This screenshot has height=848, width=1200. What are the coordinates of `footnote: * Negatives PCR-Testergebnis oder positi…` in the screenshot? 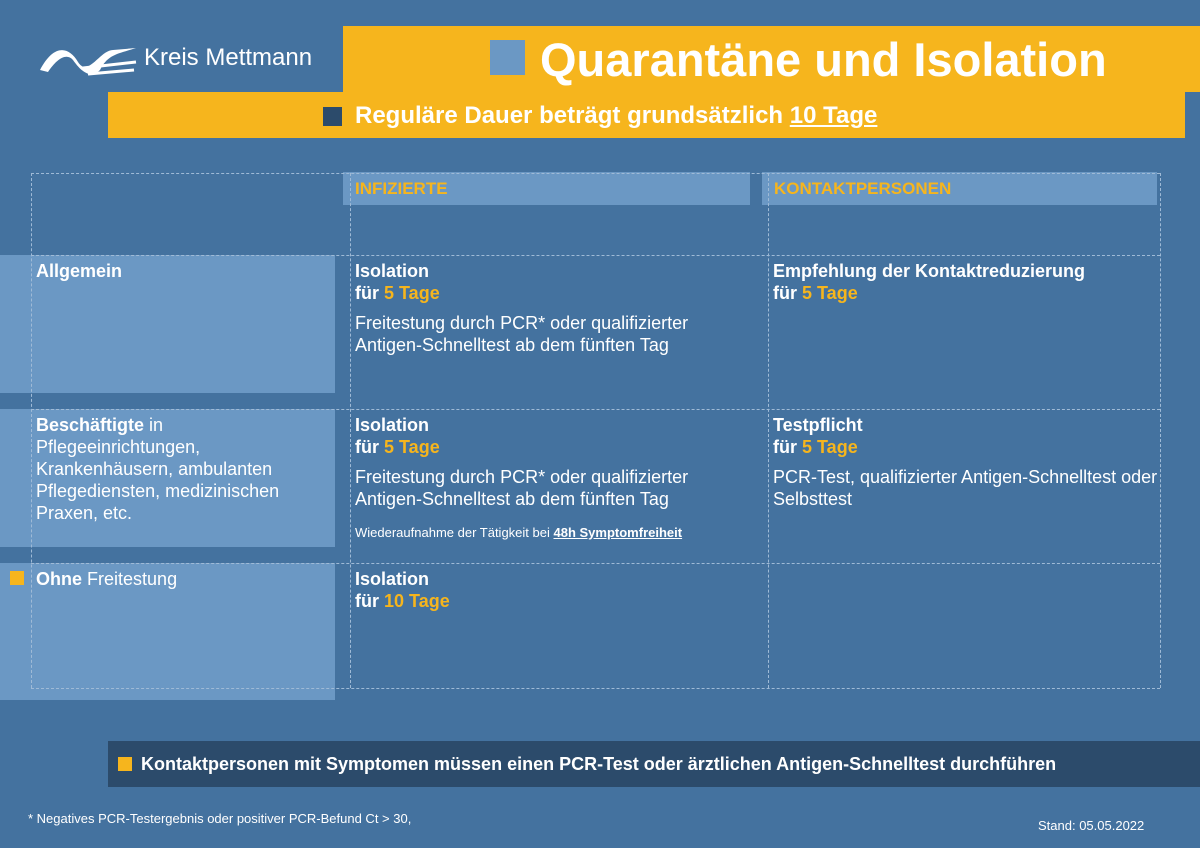 It's located at (220, 818).